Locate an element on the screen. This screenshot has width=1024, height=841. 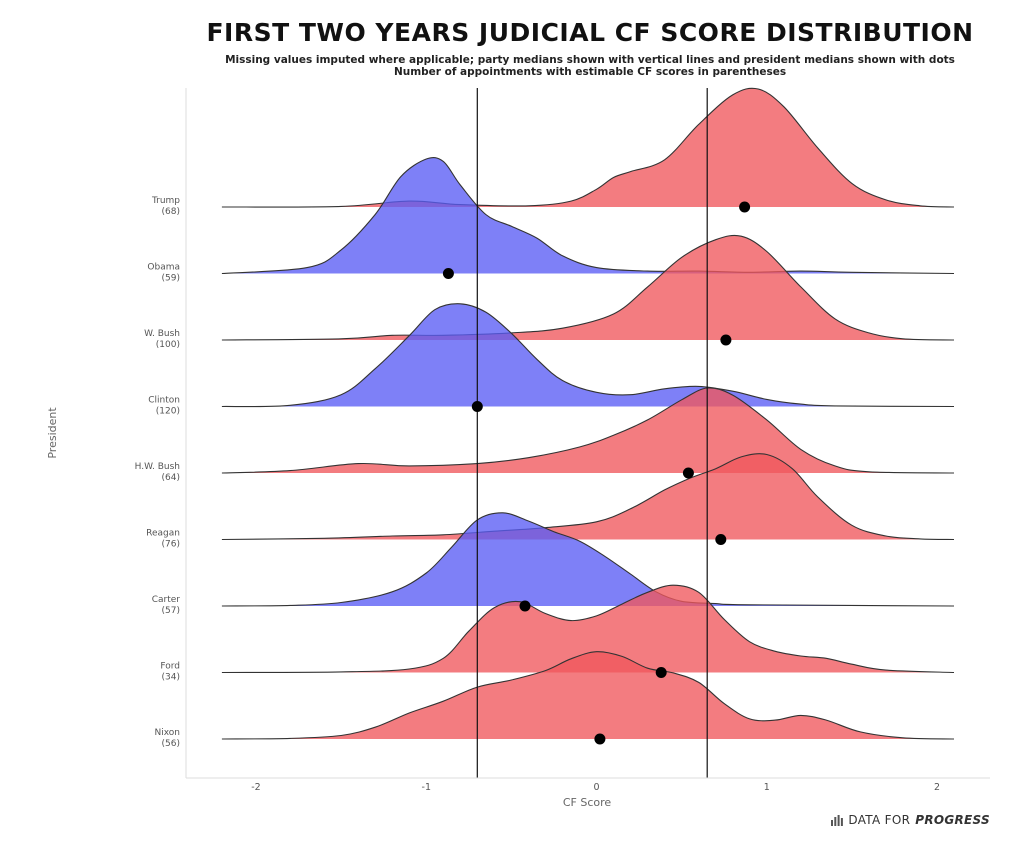
y-label-name: H.W. Bush is located at coordinates (157, 467).